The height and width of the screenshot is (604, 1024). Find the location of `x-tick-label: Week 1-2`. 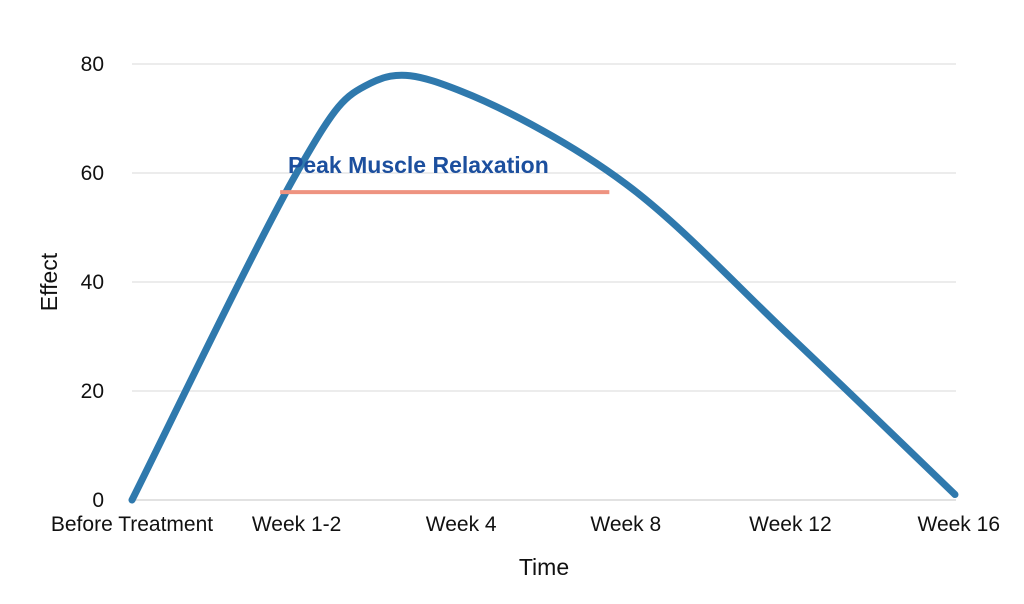

x-tick-label: Week 1-2 is located at coordinates (297, 524).